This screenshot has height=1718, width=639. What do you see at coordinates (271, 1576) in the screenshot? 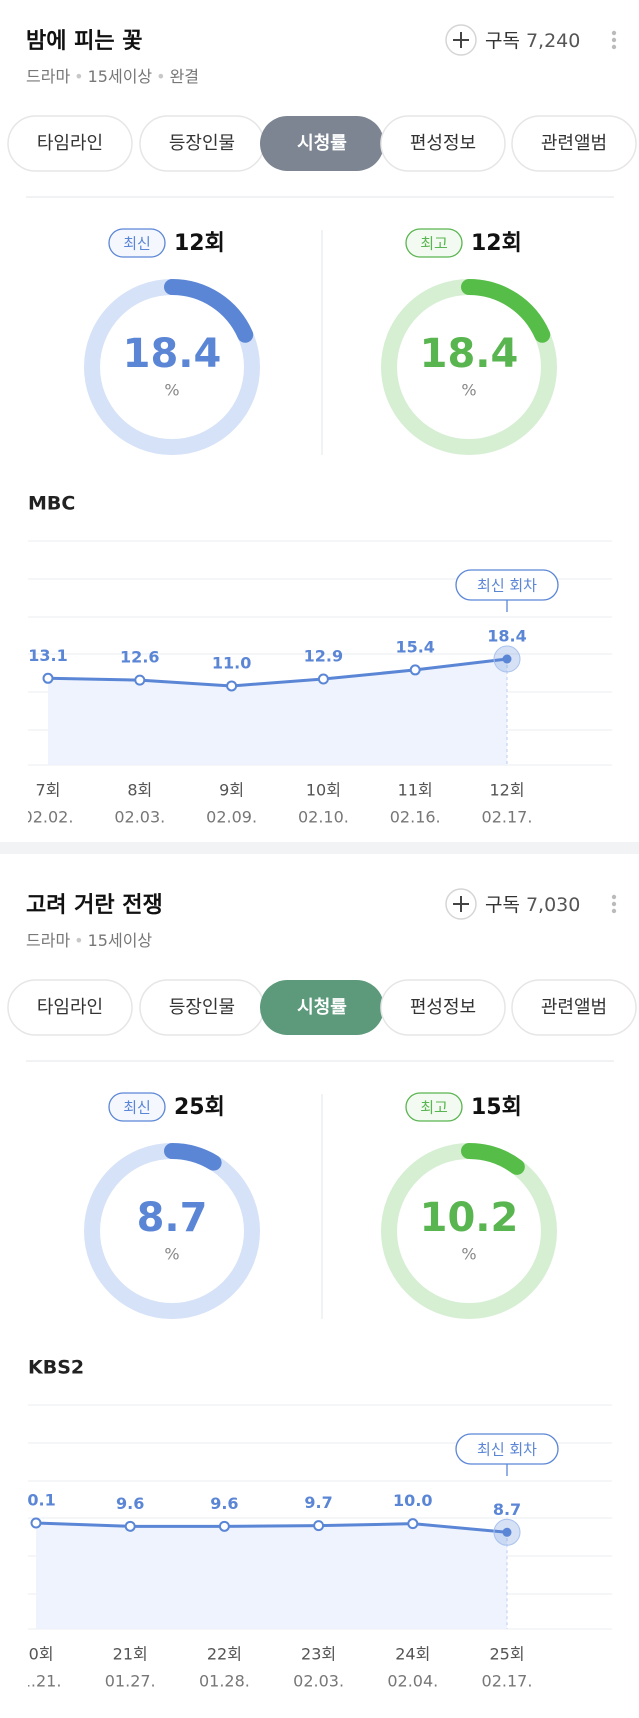
I see `area` at bounding box center [271, 1576].